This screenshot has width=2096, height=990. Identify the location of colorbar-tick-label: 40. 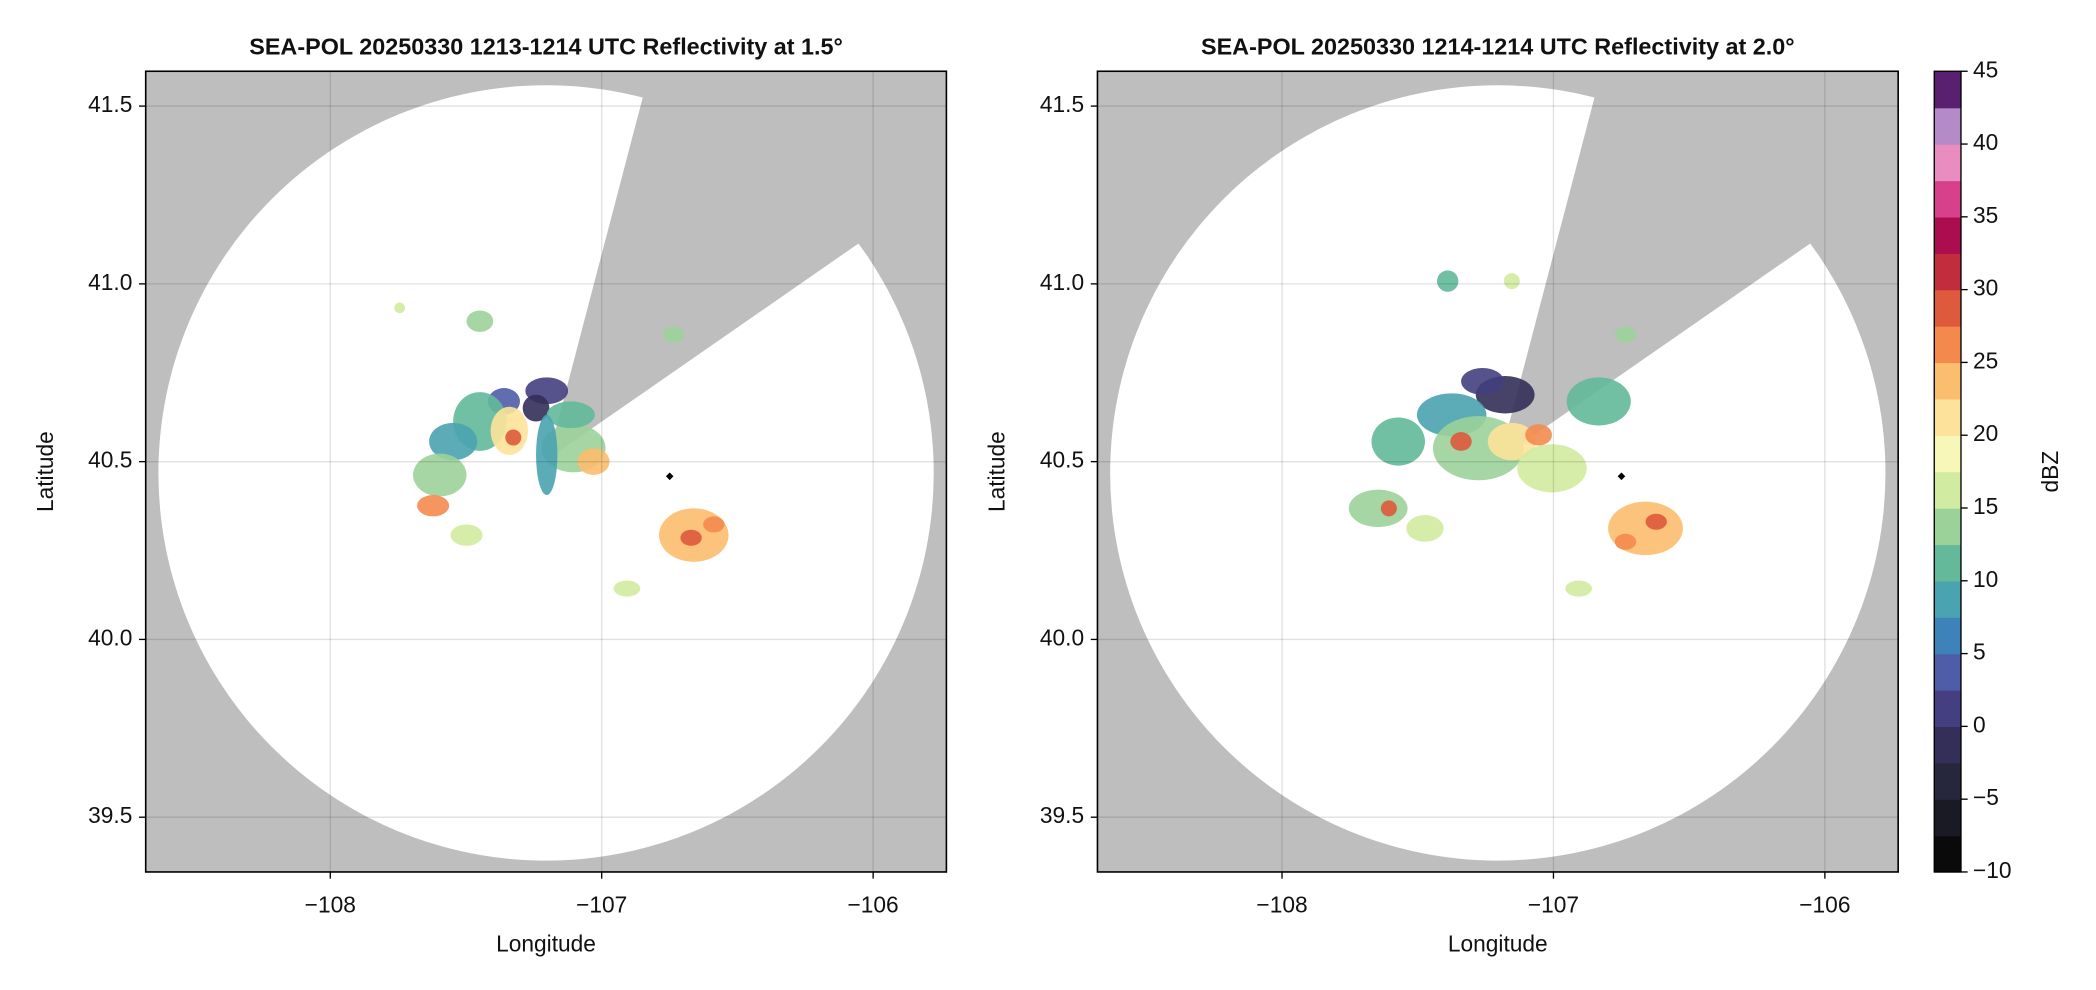
(1985, 142).